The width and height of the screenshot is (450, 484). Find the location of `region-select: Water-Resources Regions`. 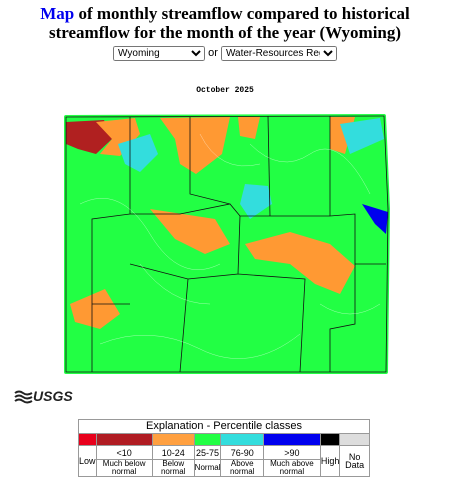

region-select: Water-Resources Regions is located at coordinates (278, 53).